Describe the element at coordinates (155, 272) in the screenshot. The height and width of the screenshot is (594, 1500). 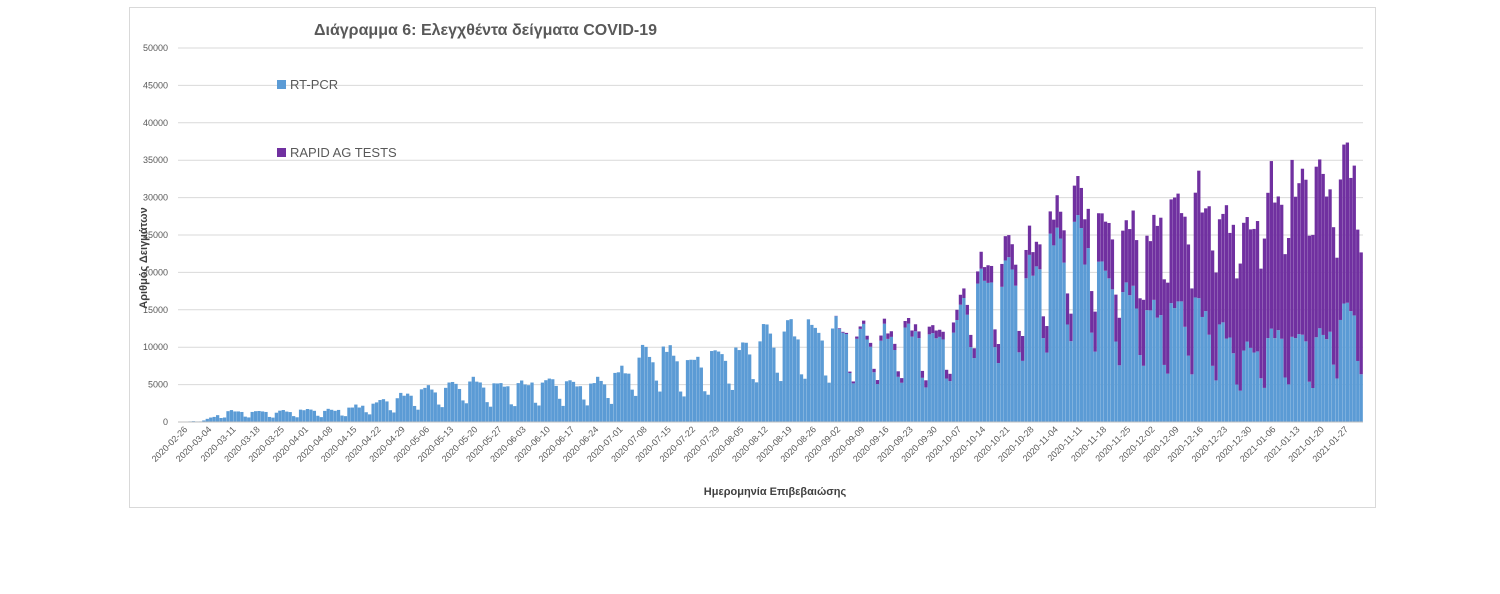
I see `y-tick-label: 20000` at that location.